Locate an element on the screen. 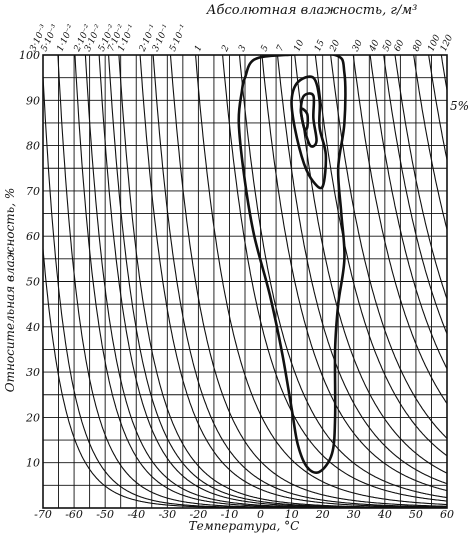 This screenshot has height=538, width=470. x-axis-label: Температура, °C is located at coordinates (244, 526).